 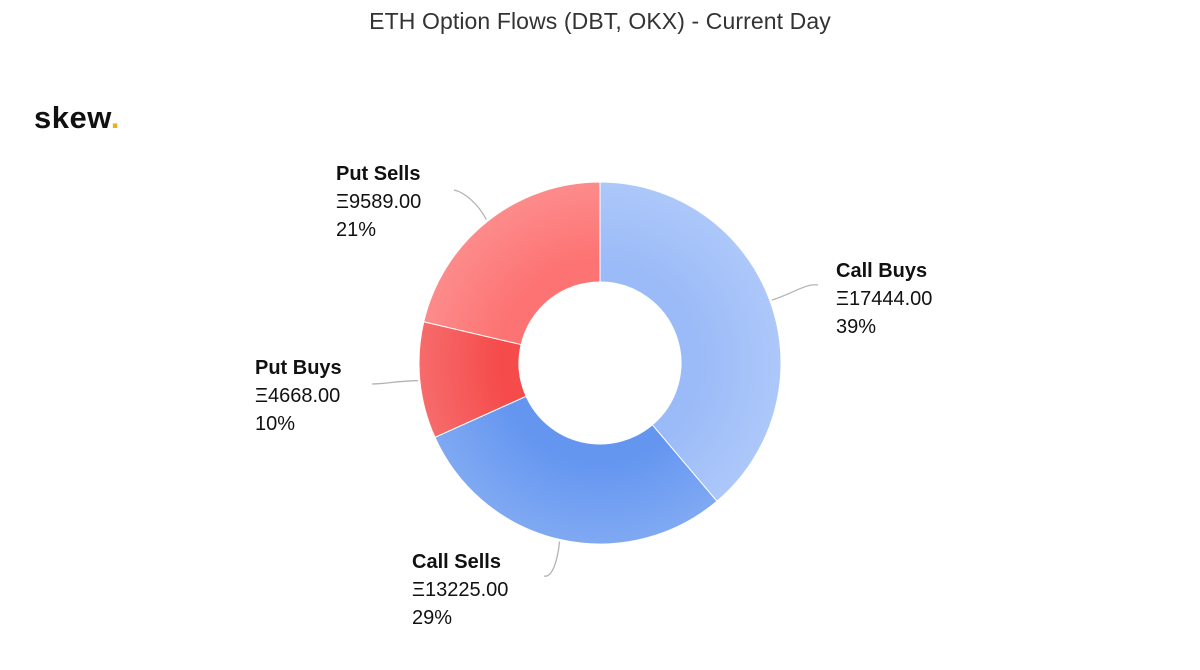 What do you see at coordinates (881, 271) in the screenshot?
I see `label-name-call-buys: Call Buys` at bounding box center [881, 271].